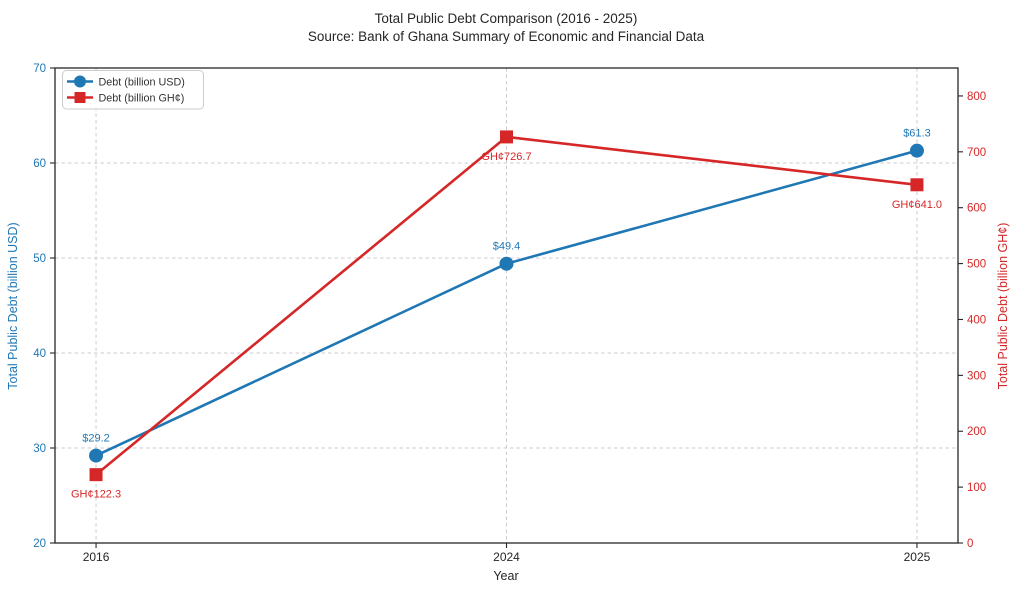 Image resolution: width=1024 pixels, height=597 pixels. I want to click on right-y-axis-label: Total Public Debt (billion GH¢), so click(1003, 306).